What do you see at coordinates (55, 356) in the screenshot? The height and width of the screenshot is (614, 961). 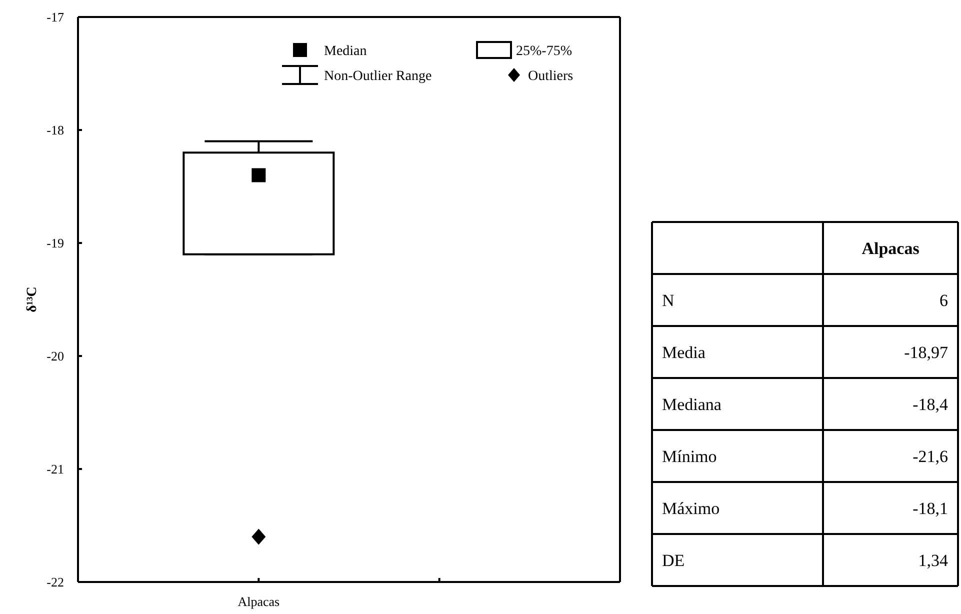 I see `y-tick-label: -20` at bounding box center [55, 356].